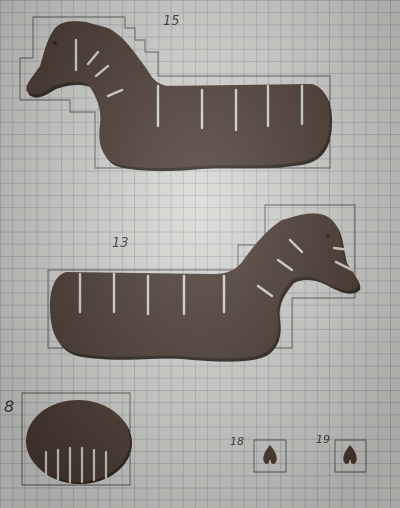 The width and height of the screenshot is (400, 508). I want to click on label-18: 18, so click(237, 441).